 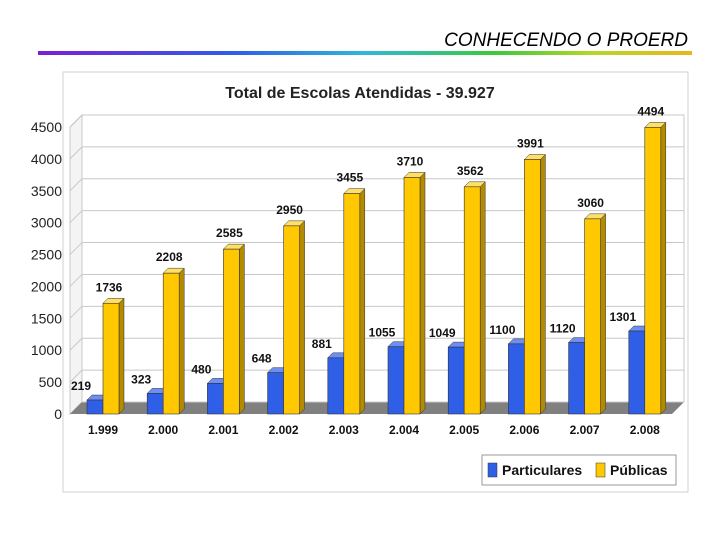 What do you see at coordinates (46, 286) in the screenshot?
I see `y-tick-label: 2000` at bounding box center [46, 286].